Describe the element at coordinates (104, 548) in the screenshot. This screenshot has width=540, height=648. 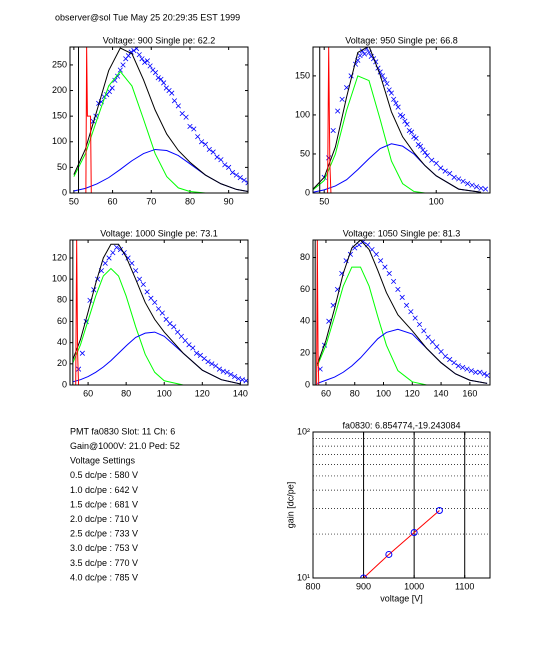
I see `info-line: 3.0 dc/pe : 753 V` at that location.